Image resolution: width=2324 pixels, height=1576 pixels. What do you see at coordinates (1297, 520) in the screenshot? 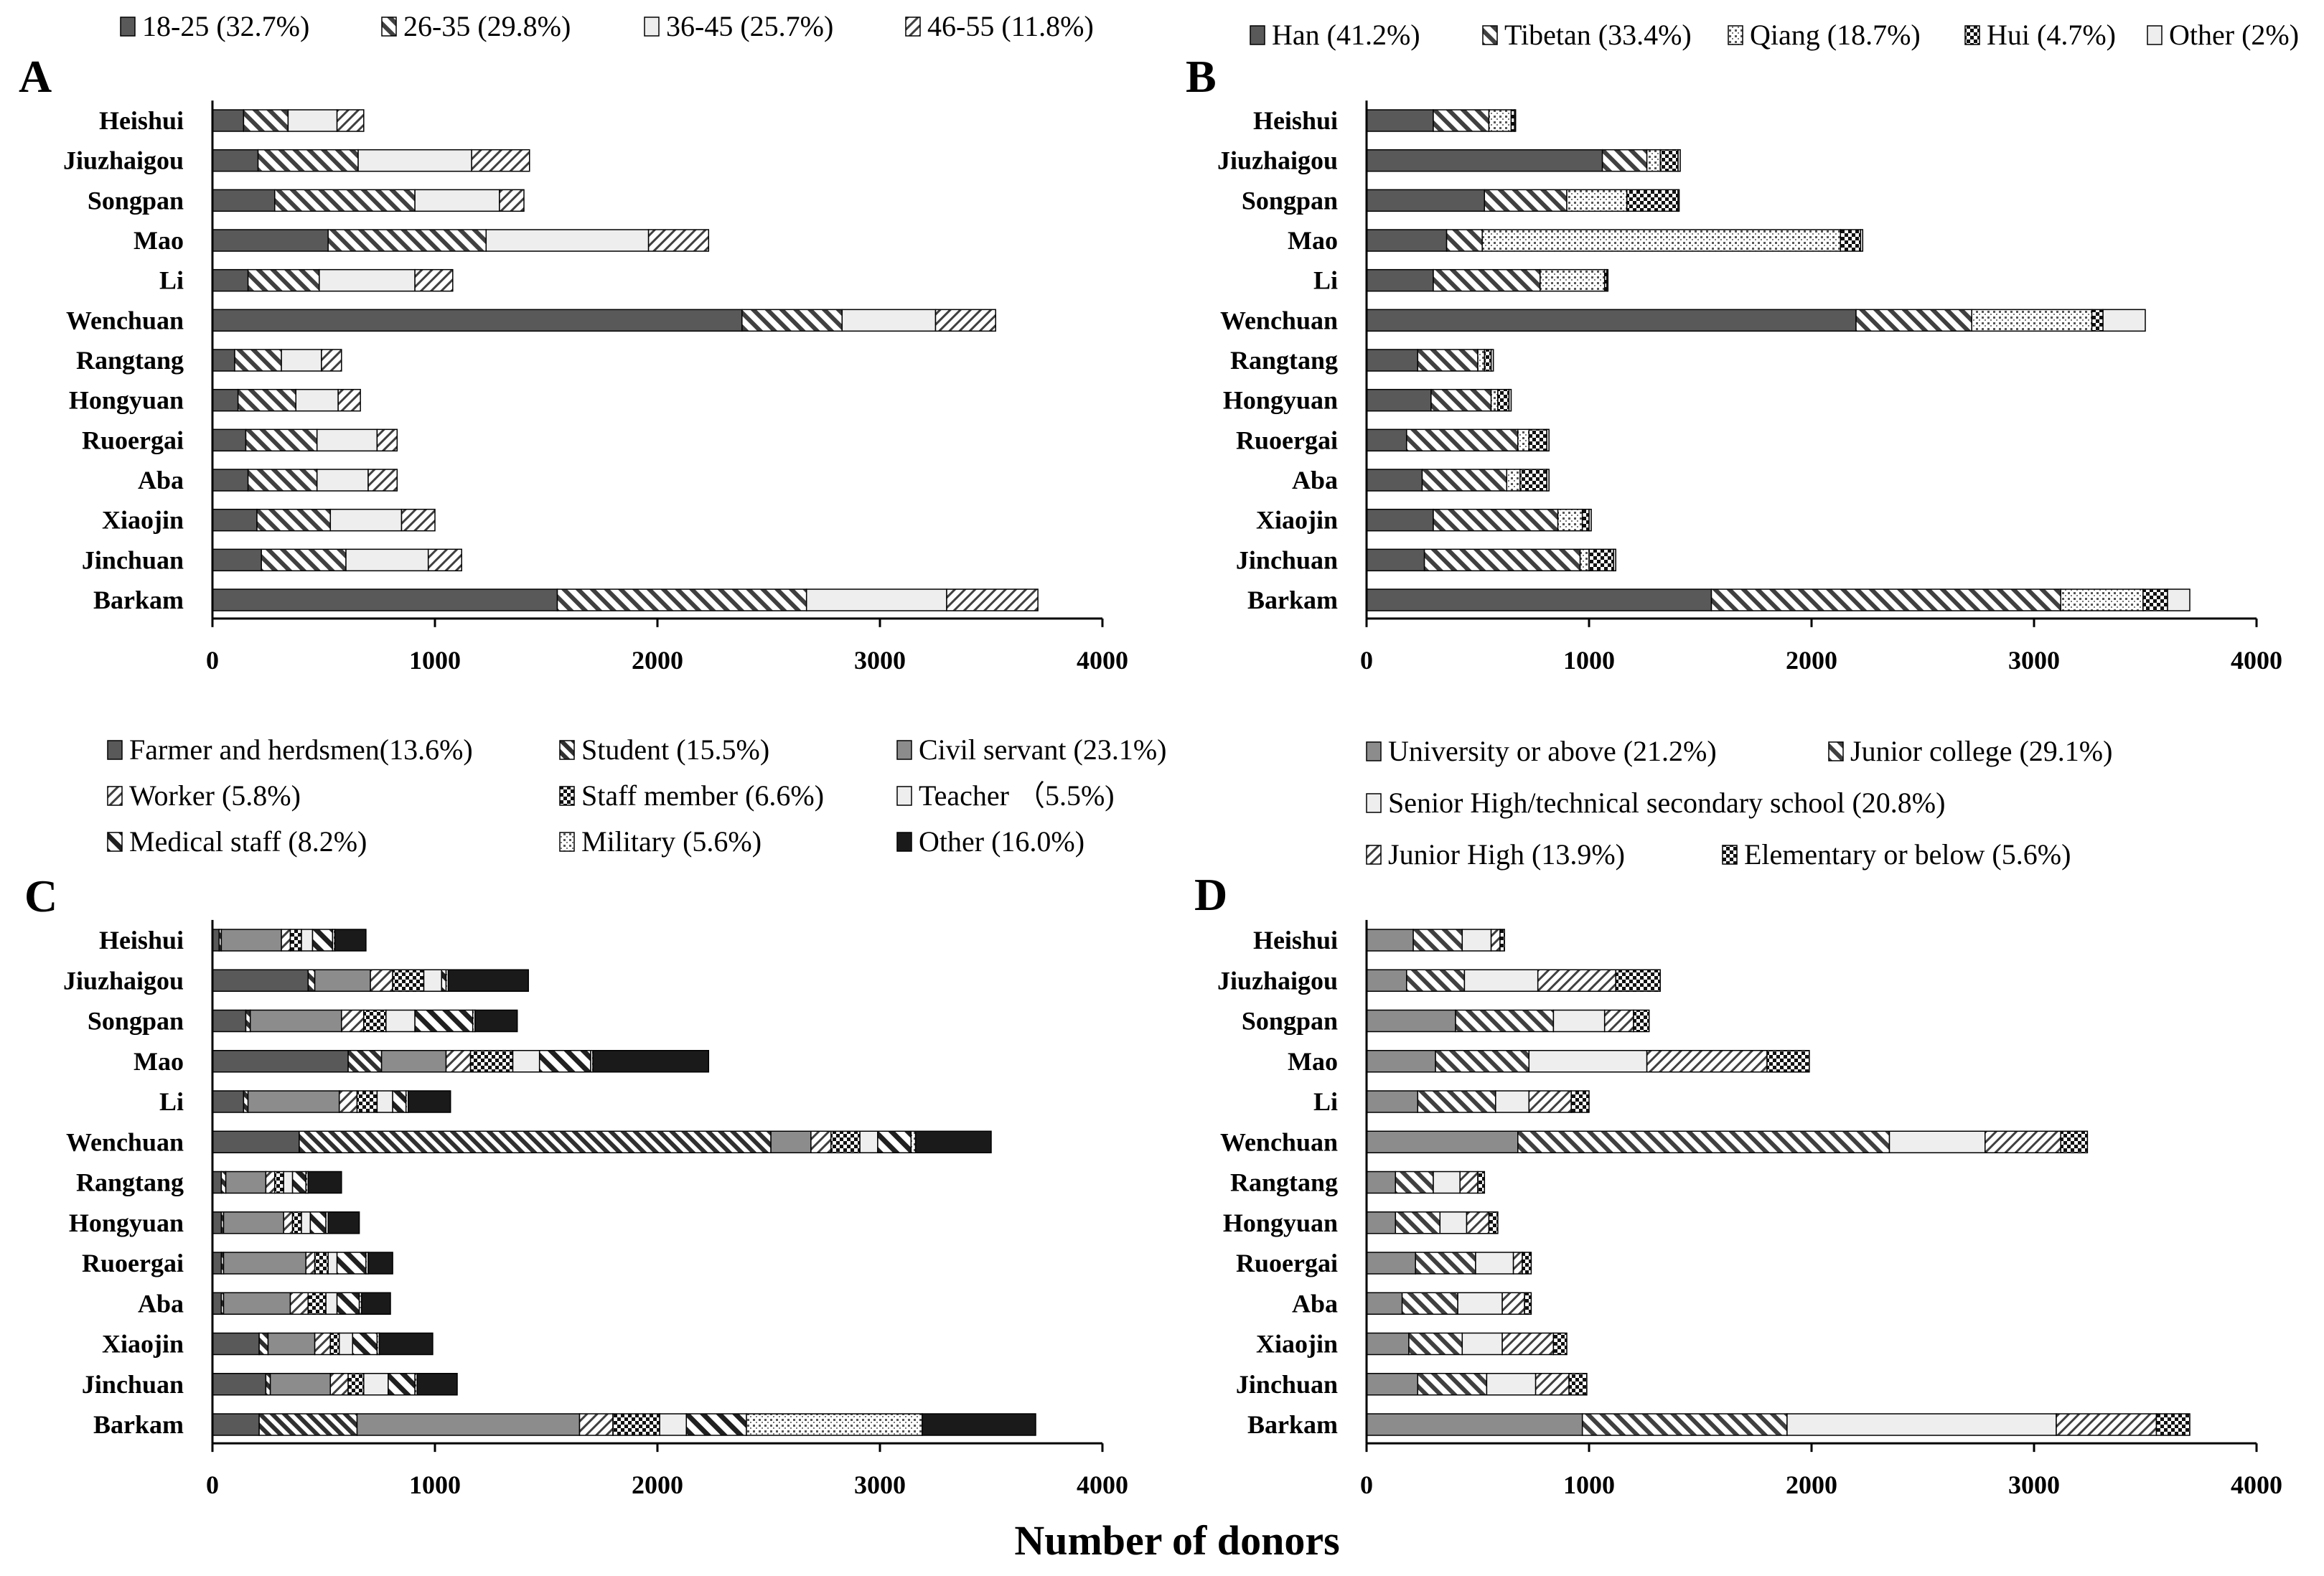
I see `category-label-xiaojin: Xiaojin` at bounding box center [1297, 520].